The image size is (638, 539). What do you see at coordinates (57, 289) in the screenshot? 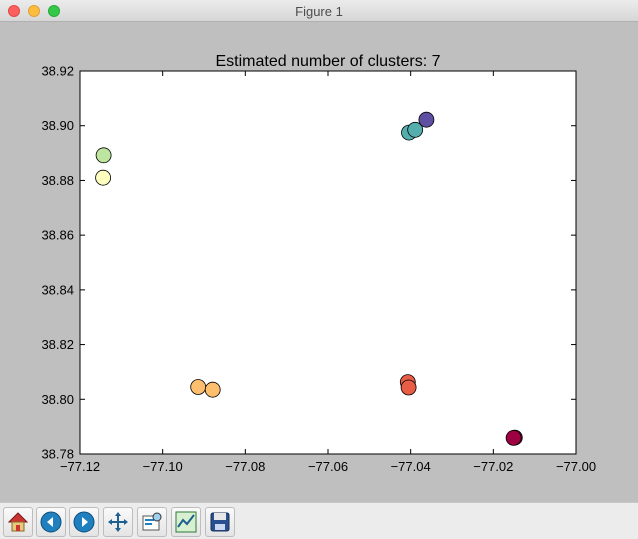
I see `y-tick-label: 38.84` at bounding box center [57, 289].